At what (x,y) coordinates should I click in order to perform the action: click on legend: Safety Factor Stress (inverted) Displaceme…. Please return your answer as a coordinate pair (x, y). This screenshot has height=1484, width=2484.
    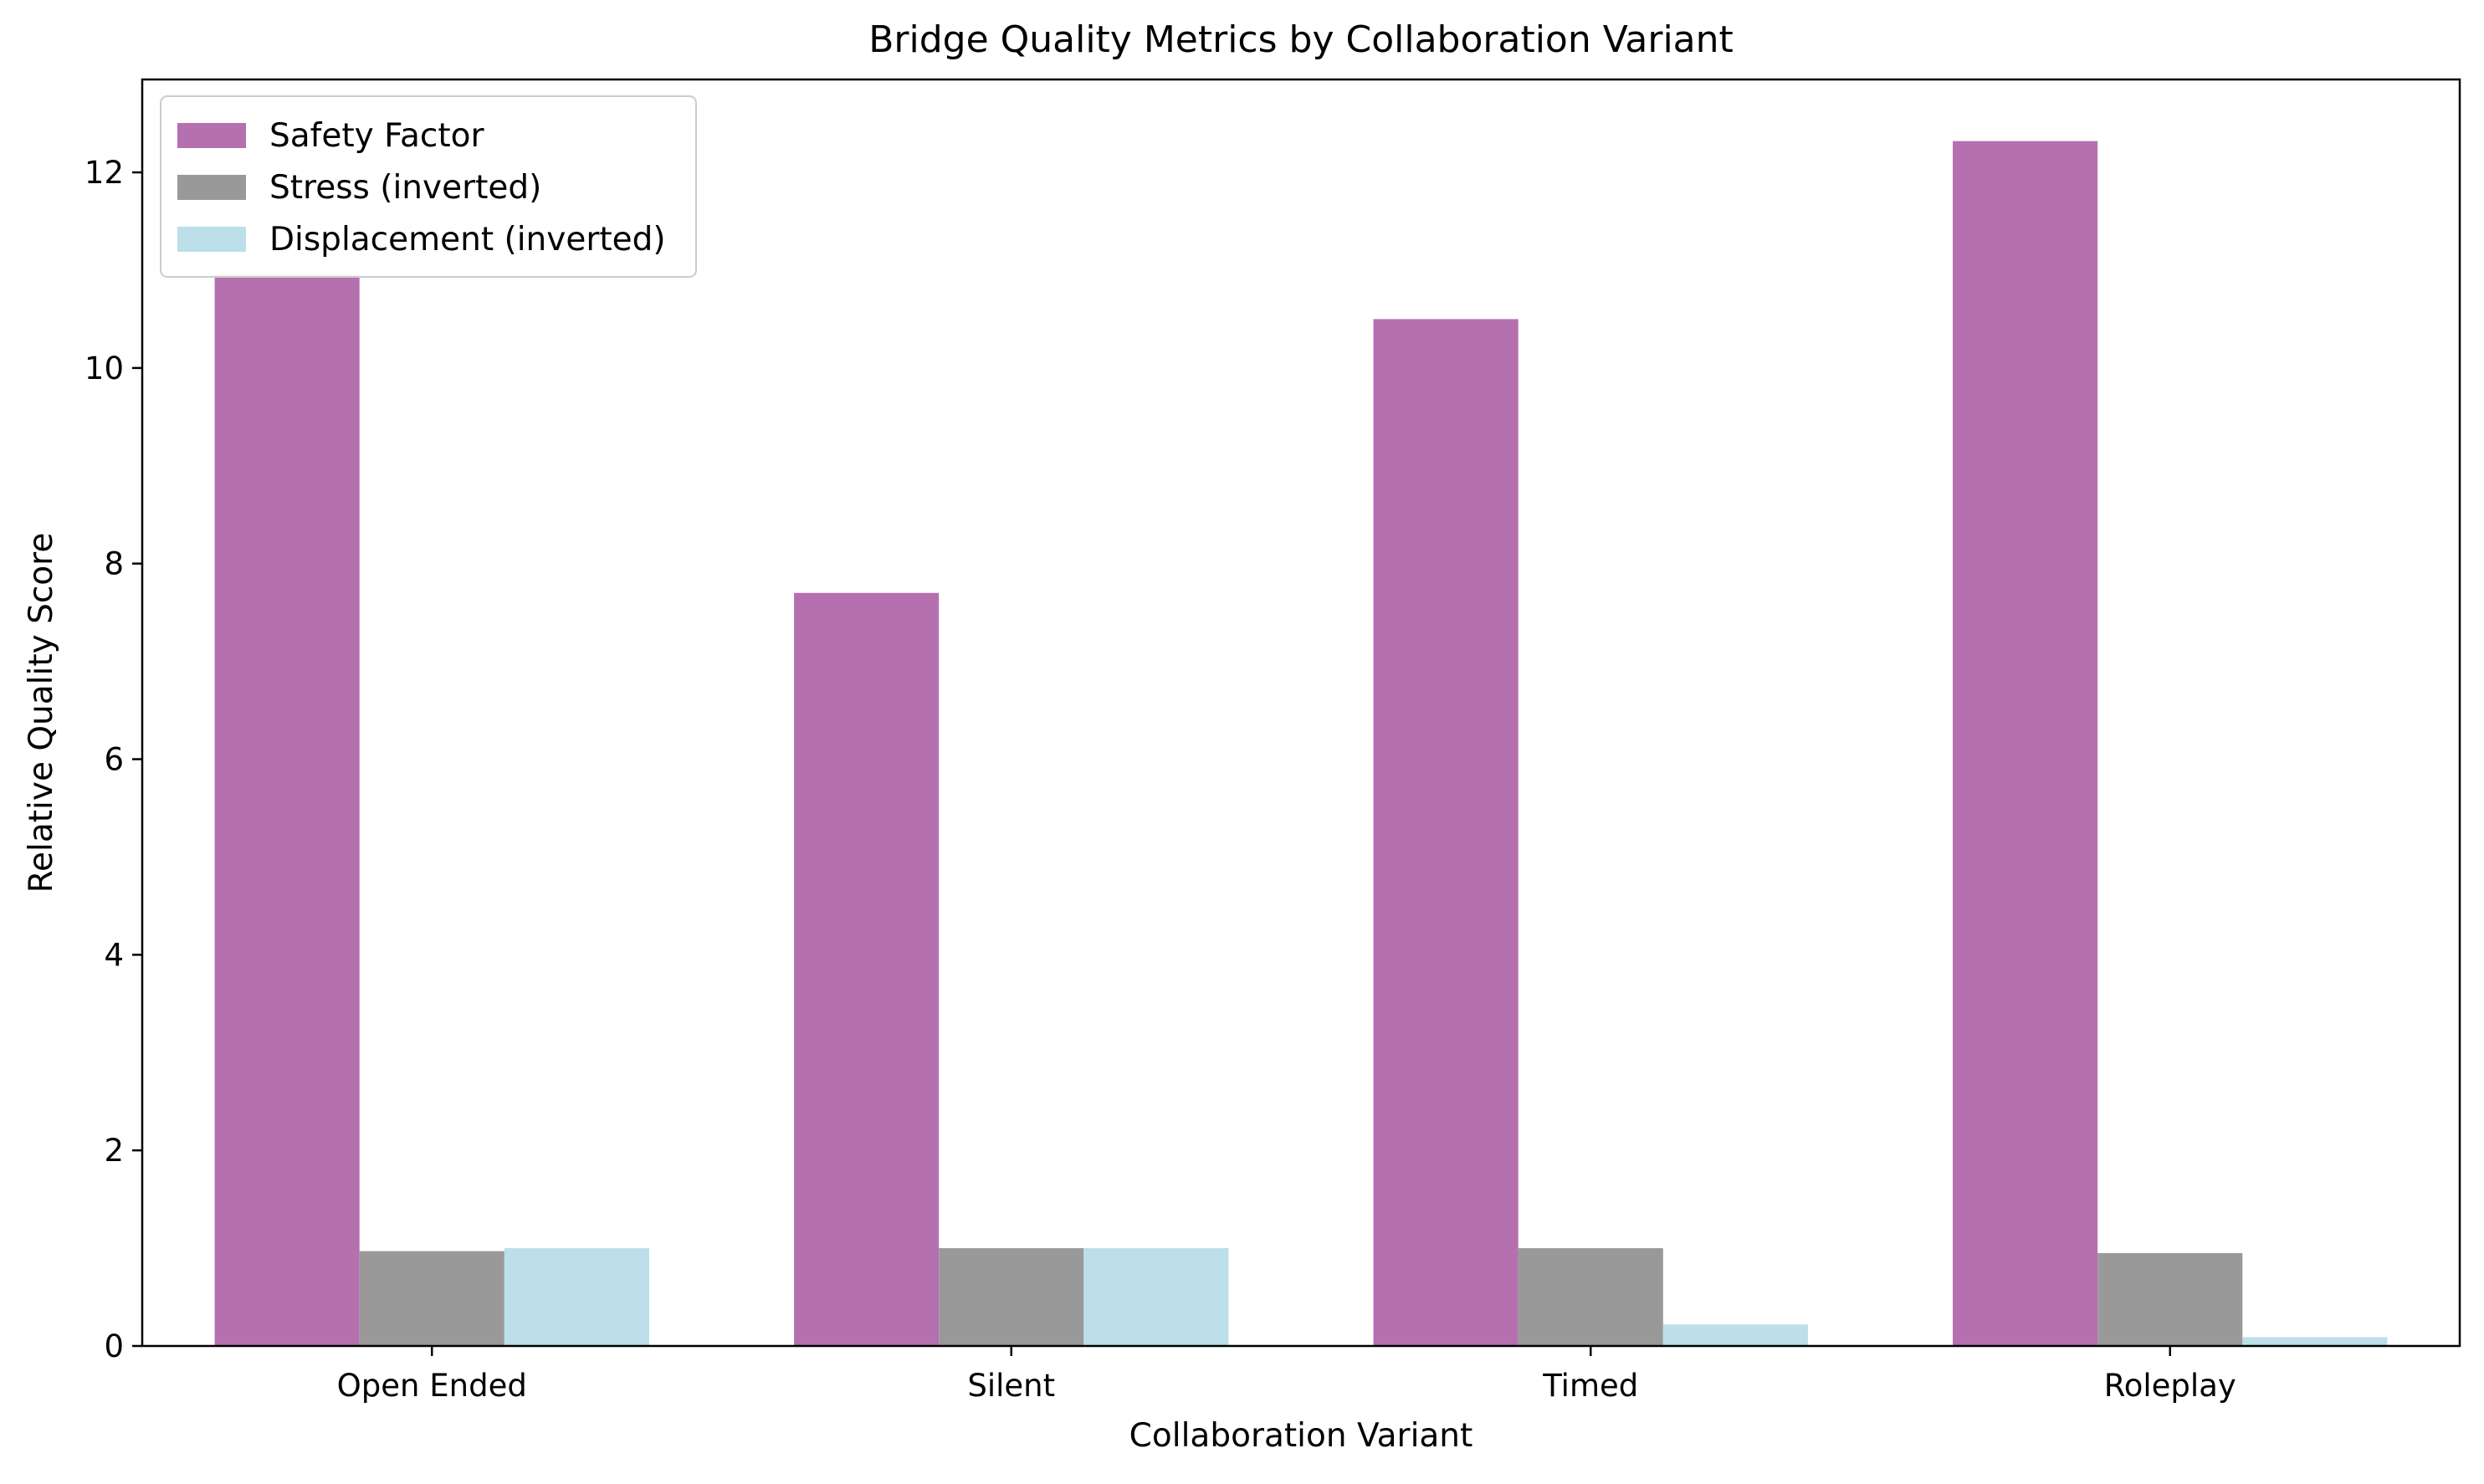
    Looking at the image, I should click on (429, 186).